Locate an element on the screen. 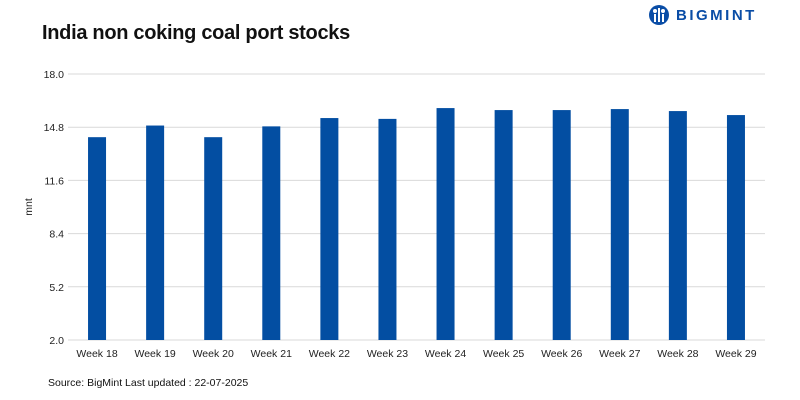 The width and height of the screenshot is (800, 400). bigmint-logo-icon is located at coordinates (659, 15).